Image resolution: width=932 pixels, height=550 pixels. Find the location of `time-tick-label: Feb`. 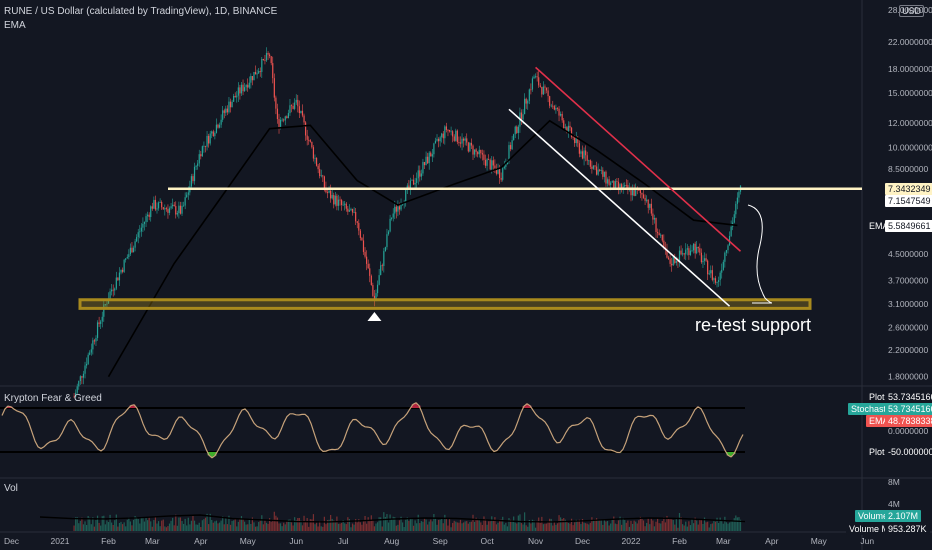

time-tick-label: Feb is located at coordinates (679, 541).